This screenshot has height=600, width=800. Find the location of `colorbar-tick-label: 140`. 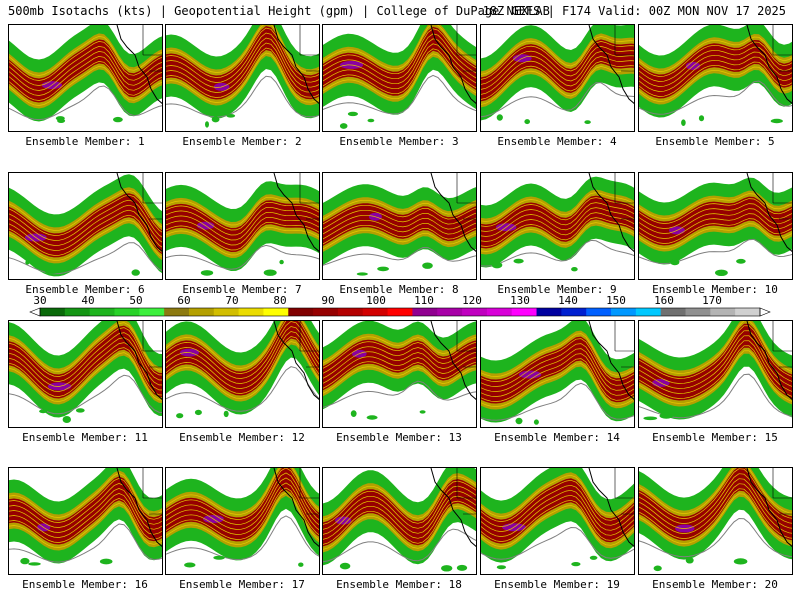

colorbar-tick-label: 140 is located at coordinates (568, 300).